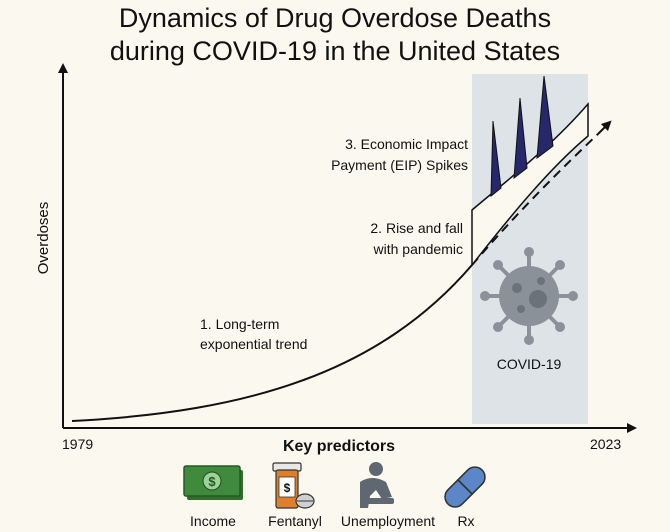 The height and width of the screenshot is (532, 670). I want to click on money-icon: $, so click(213, 482).